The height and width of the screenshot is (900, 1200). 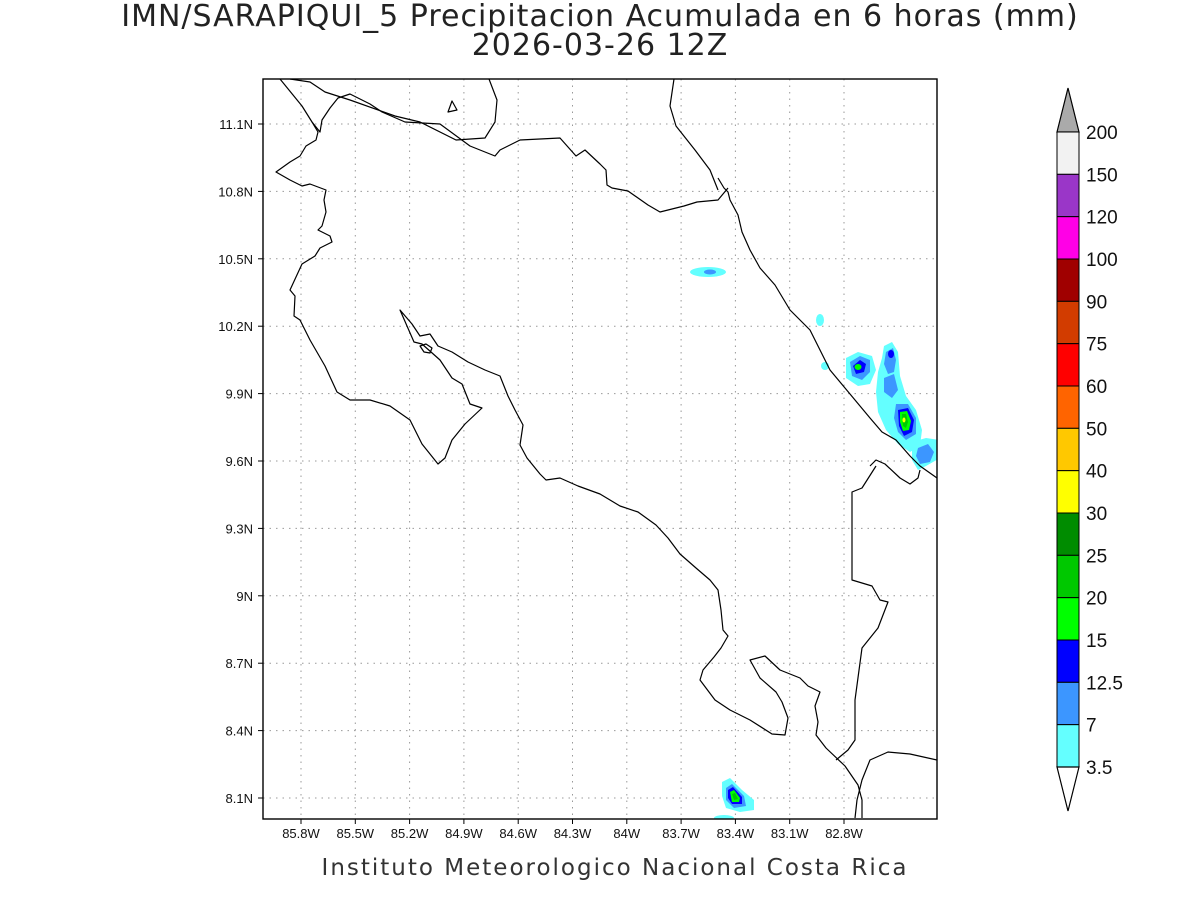 What do you see at coordinates (1096, 302) in the screenshot?
I see `colorbar-label: 90` at bounding box center [1096, 302].